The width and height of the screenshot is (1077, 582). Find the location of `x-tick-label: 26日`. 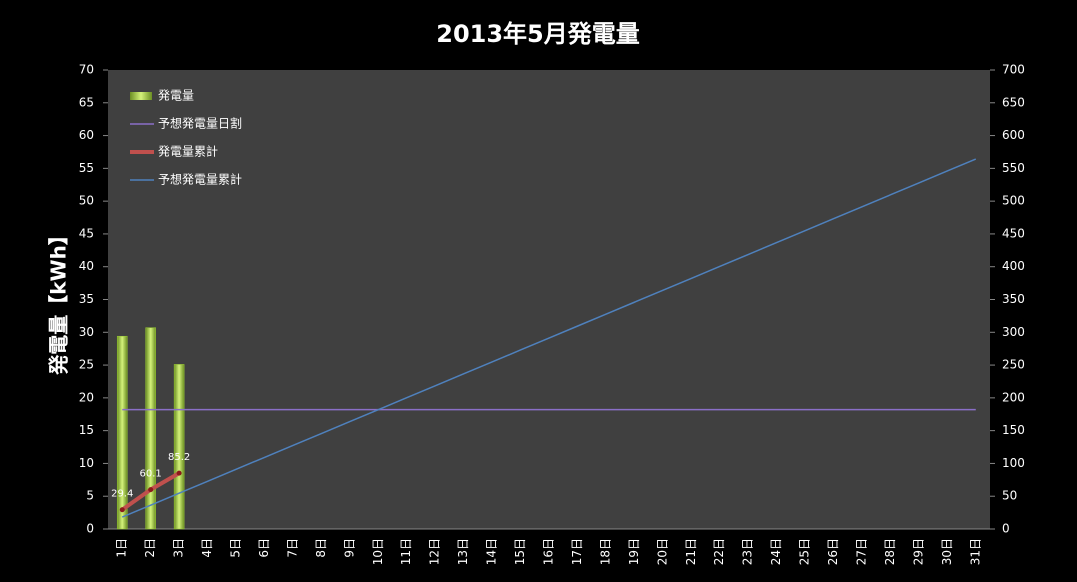

x-tick-label: 26日 is located at coordinates (833, 551).